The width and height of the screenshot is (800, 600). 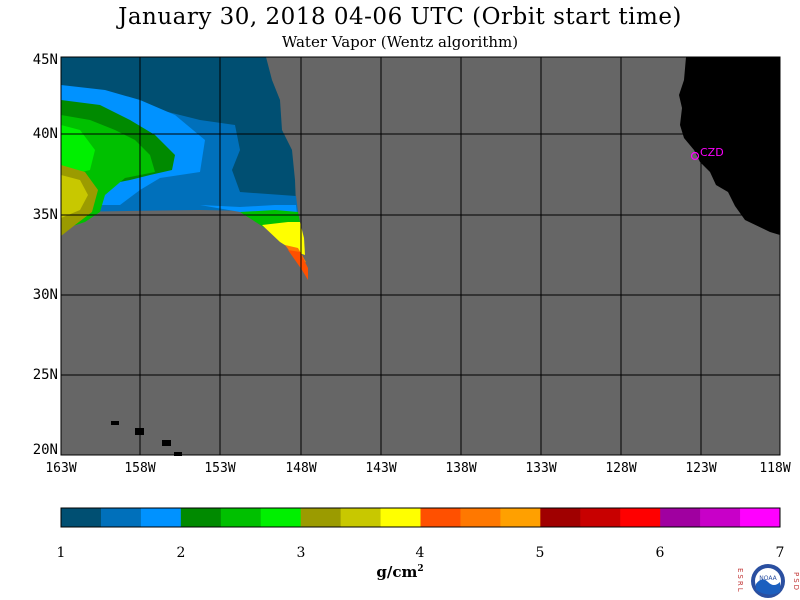 What do you see at coordinates (45, 215) in the screenshot?
I see `lat-label-35n: 35N` at bounding box center [45, 215].